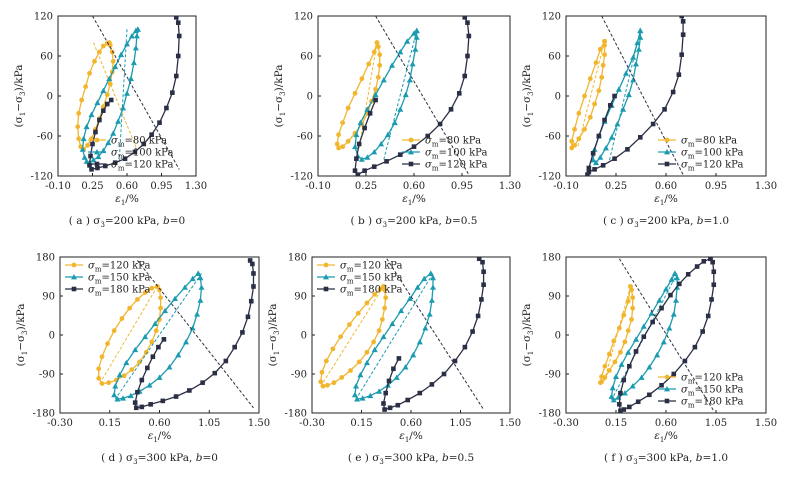 The image size is (795, 479). I want to click on x-tick-label: -0.30, so click(60, 423).